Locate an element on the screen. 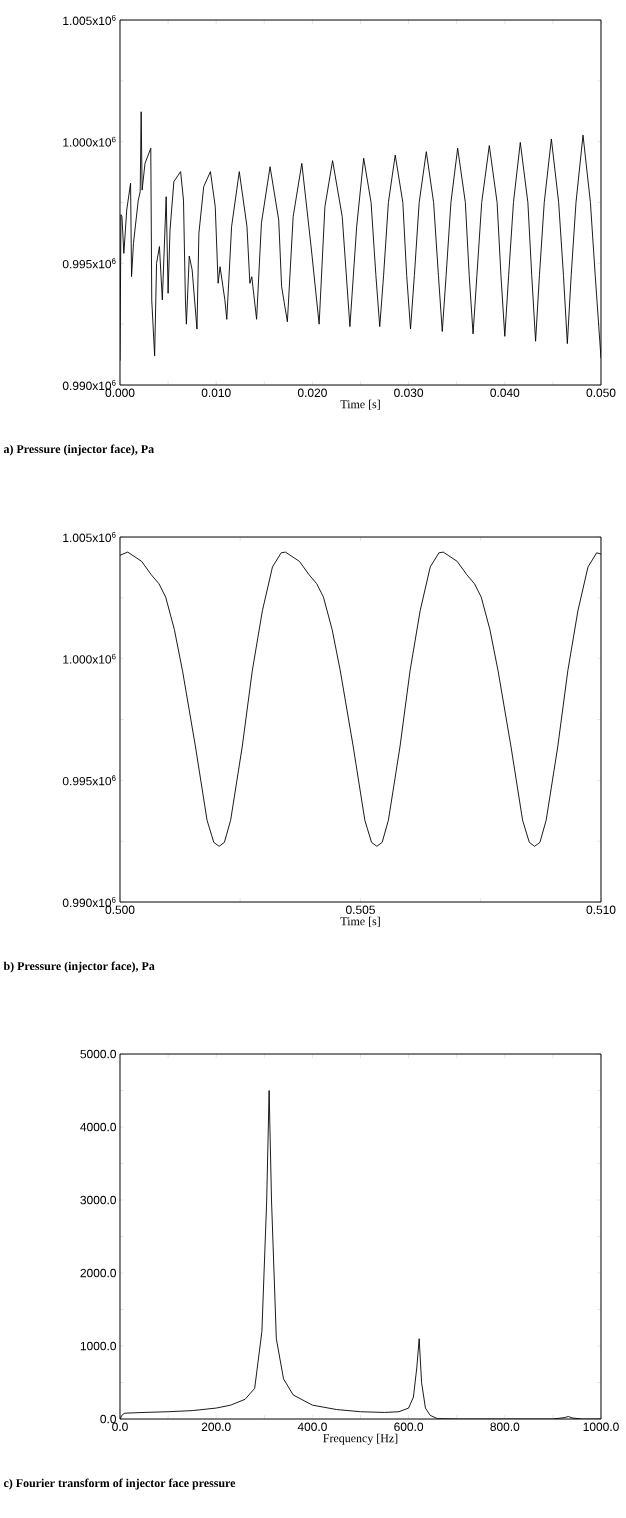 This screenshot has width=626, height=1518. x-tick-label: 0.500 is located at coordinates (120, 909).